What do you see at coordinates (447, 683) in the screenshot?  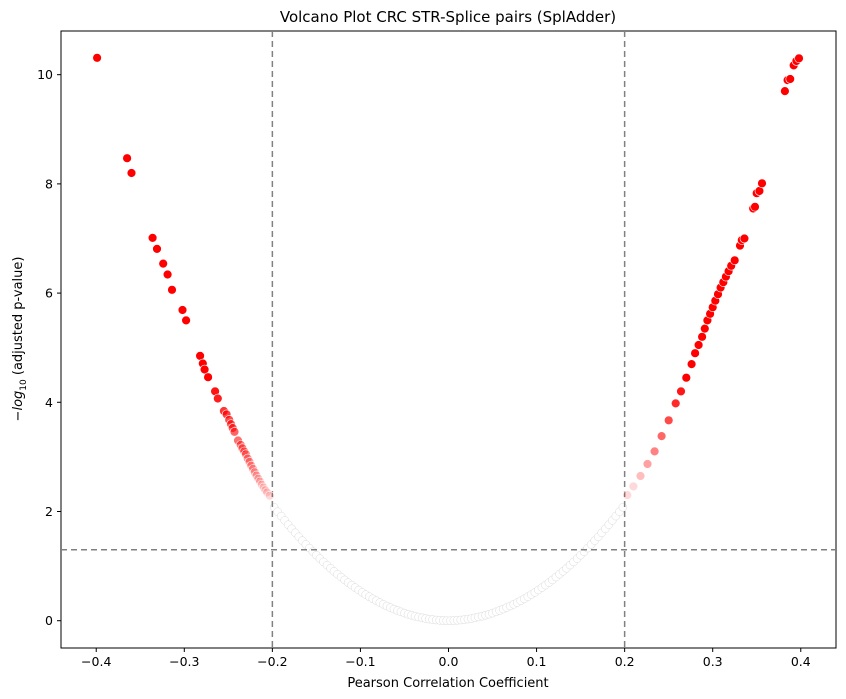 I see `x-axis-label: Pearson Correlation Coefficient` at bounding box center [447, 683].